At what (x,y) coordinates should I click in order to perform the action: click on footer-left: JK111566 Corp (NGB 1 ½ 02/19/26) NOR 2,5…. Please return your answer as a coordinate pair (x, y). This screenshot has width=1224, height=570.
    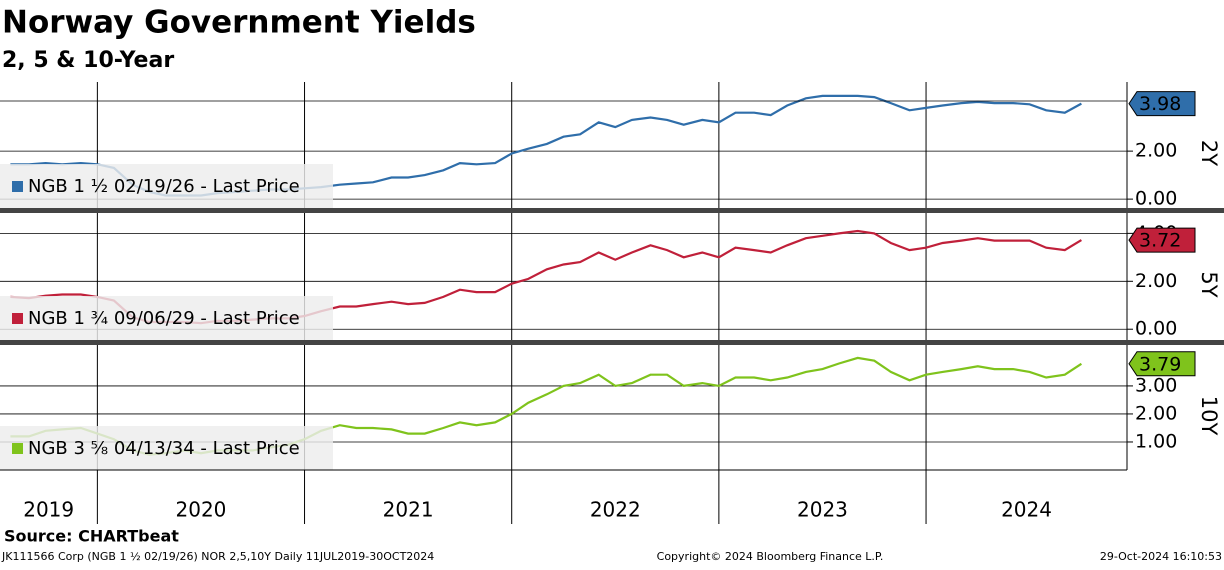
    Looking at the image, I should click on (217, 556).